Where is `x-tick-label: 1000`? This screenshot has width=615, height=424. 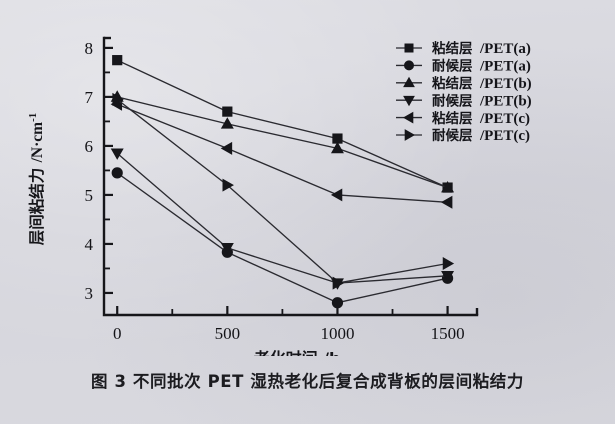
x-tick-label: 1000 is located at coordinates (337, 333).